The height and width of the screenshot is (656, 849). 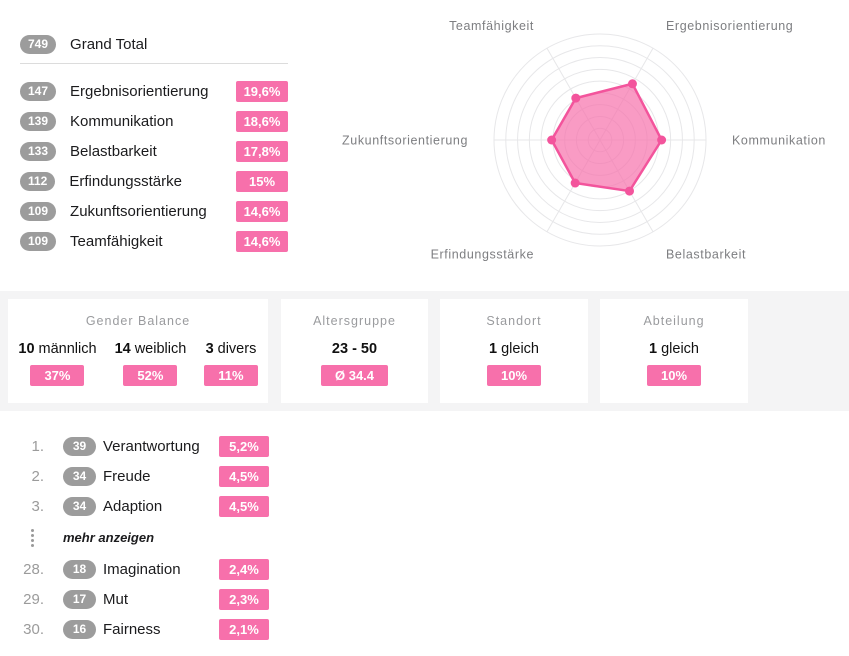 I want to click on percent-badge: 18,6%, so click(x=262, y=121).